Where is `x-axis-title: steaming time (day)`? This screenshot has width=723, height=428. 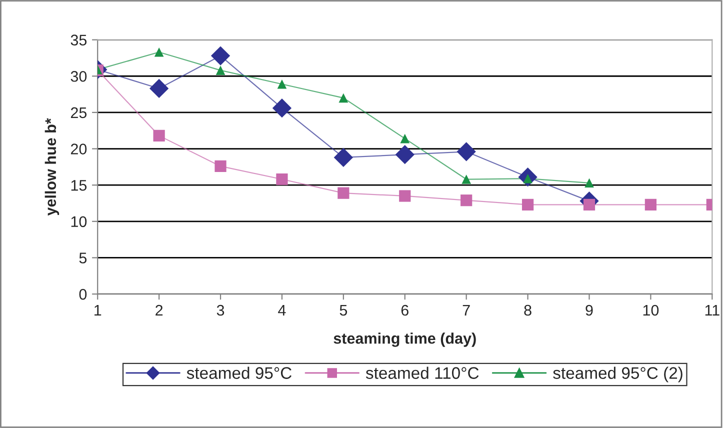
x-axis-title: steaming time (day) is located at coordinates (405, 339).